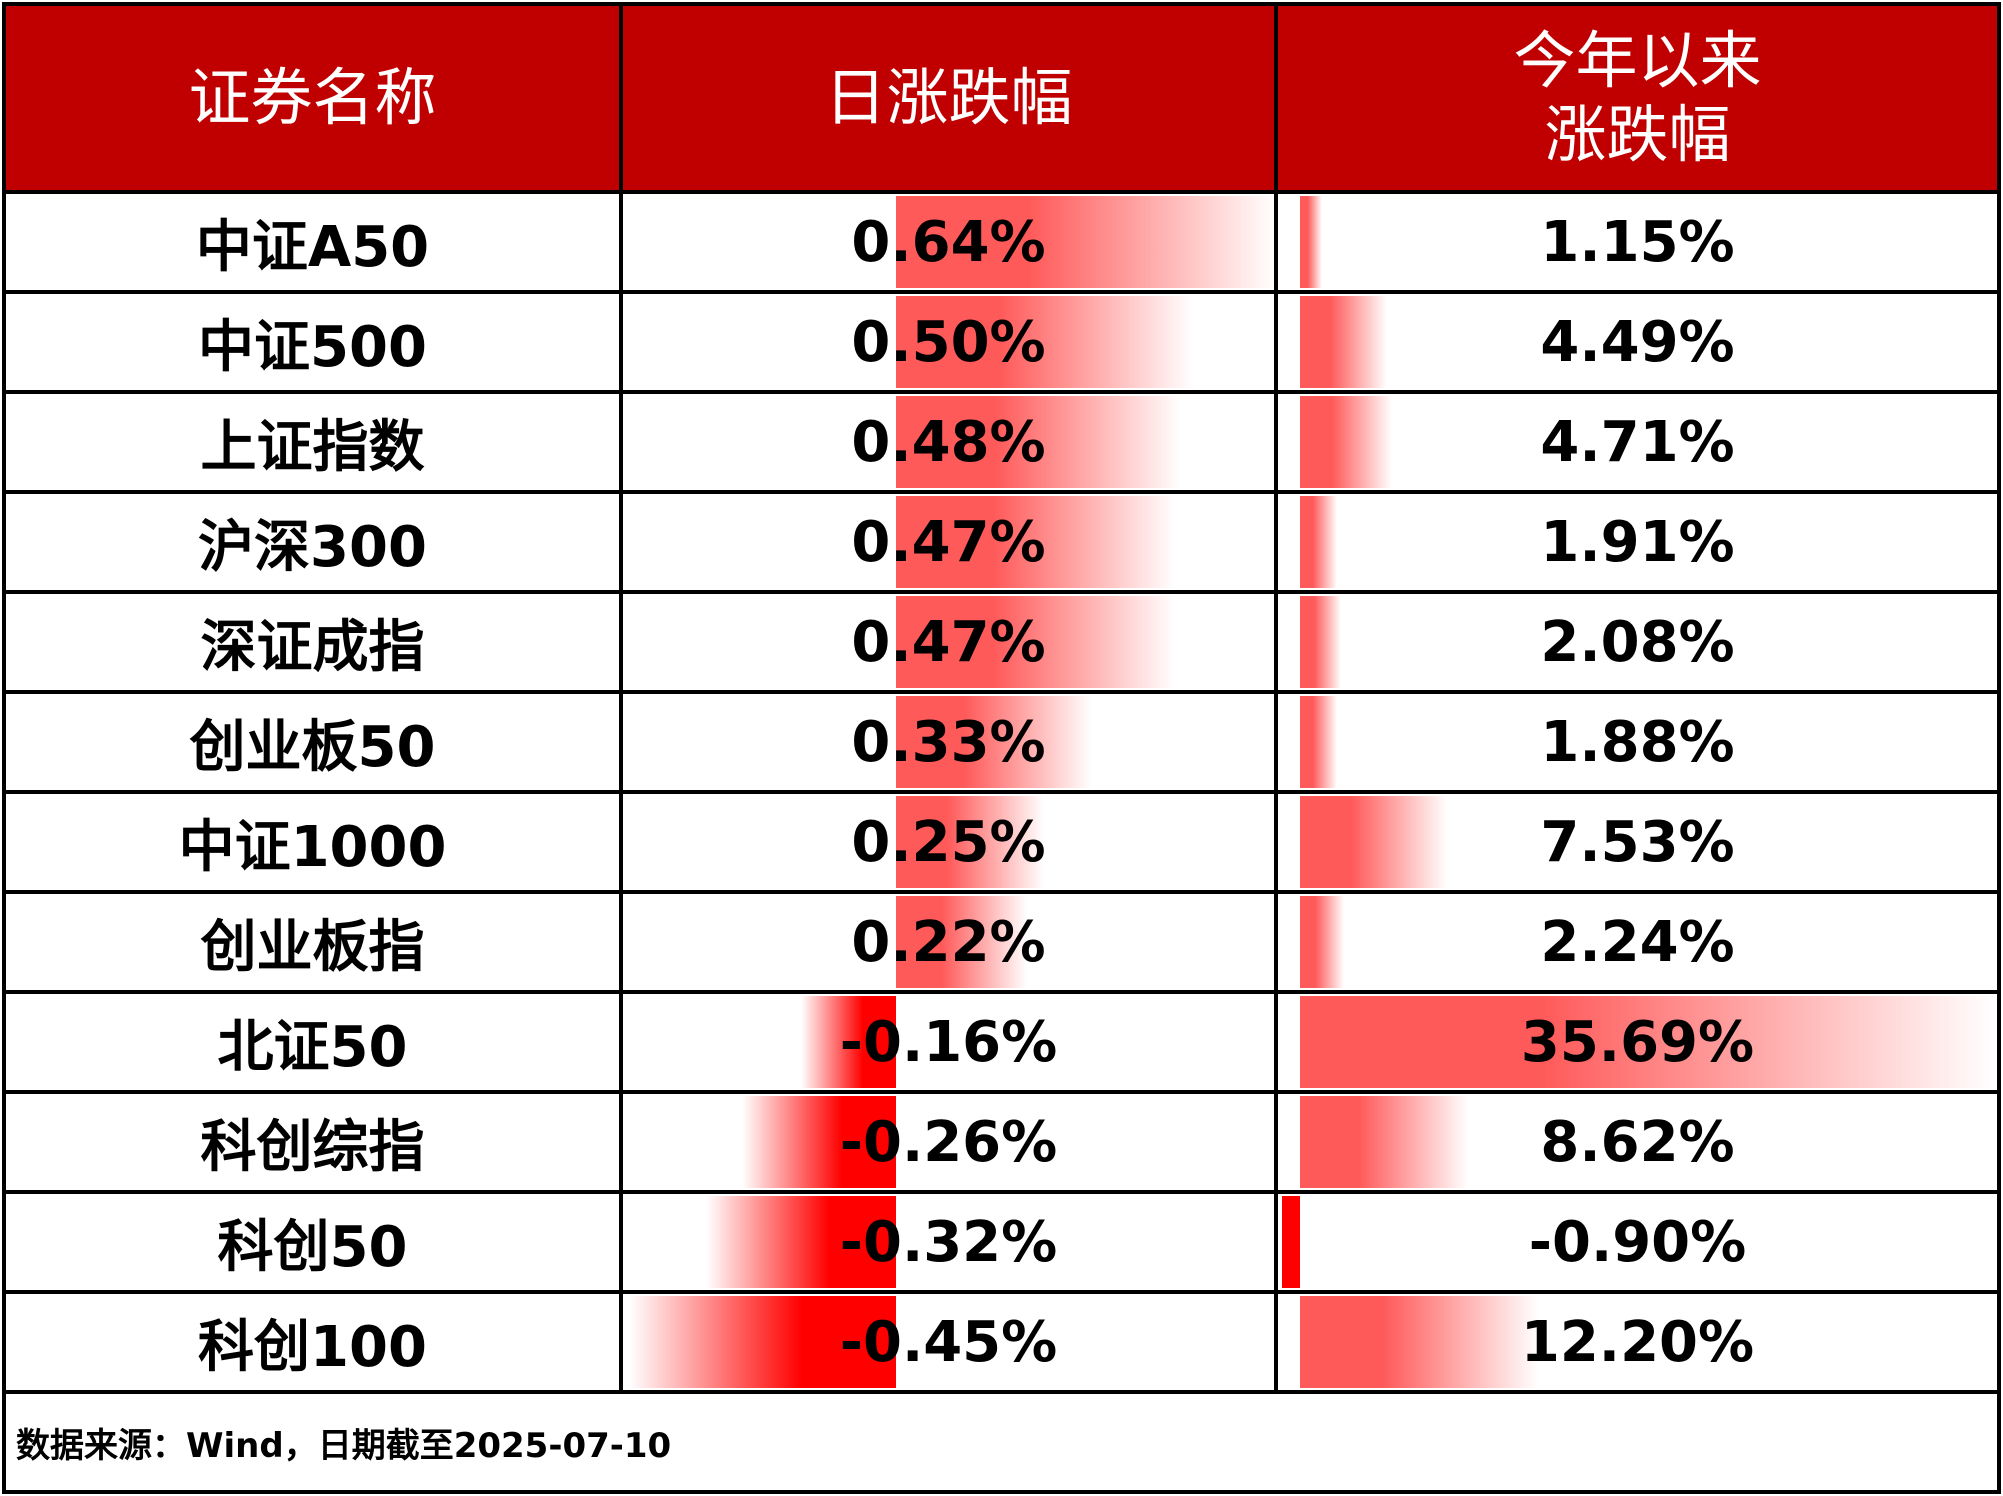 The height and width of the screenshot is (1496, 2003). Describe the element at coordinates (1637, 442) in the screenshot. I see `ytd-change-value: 4.71%` at that location.